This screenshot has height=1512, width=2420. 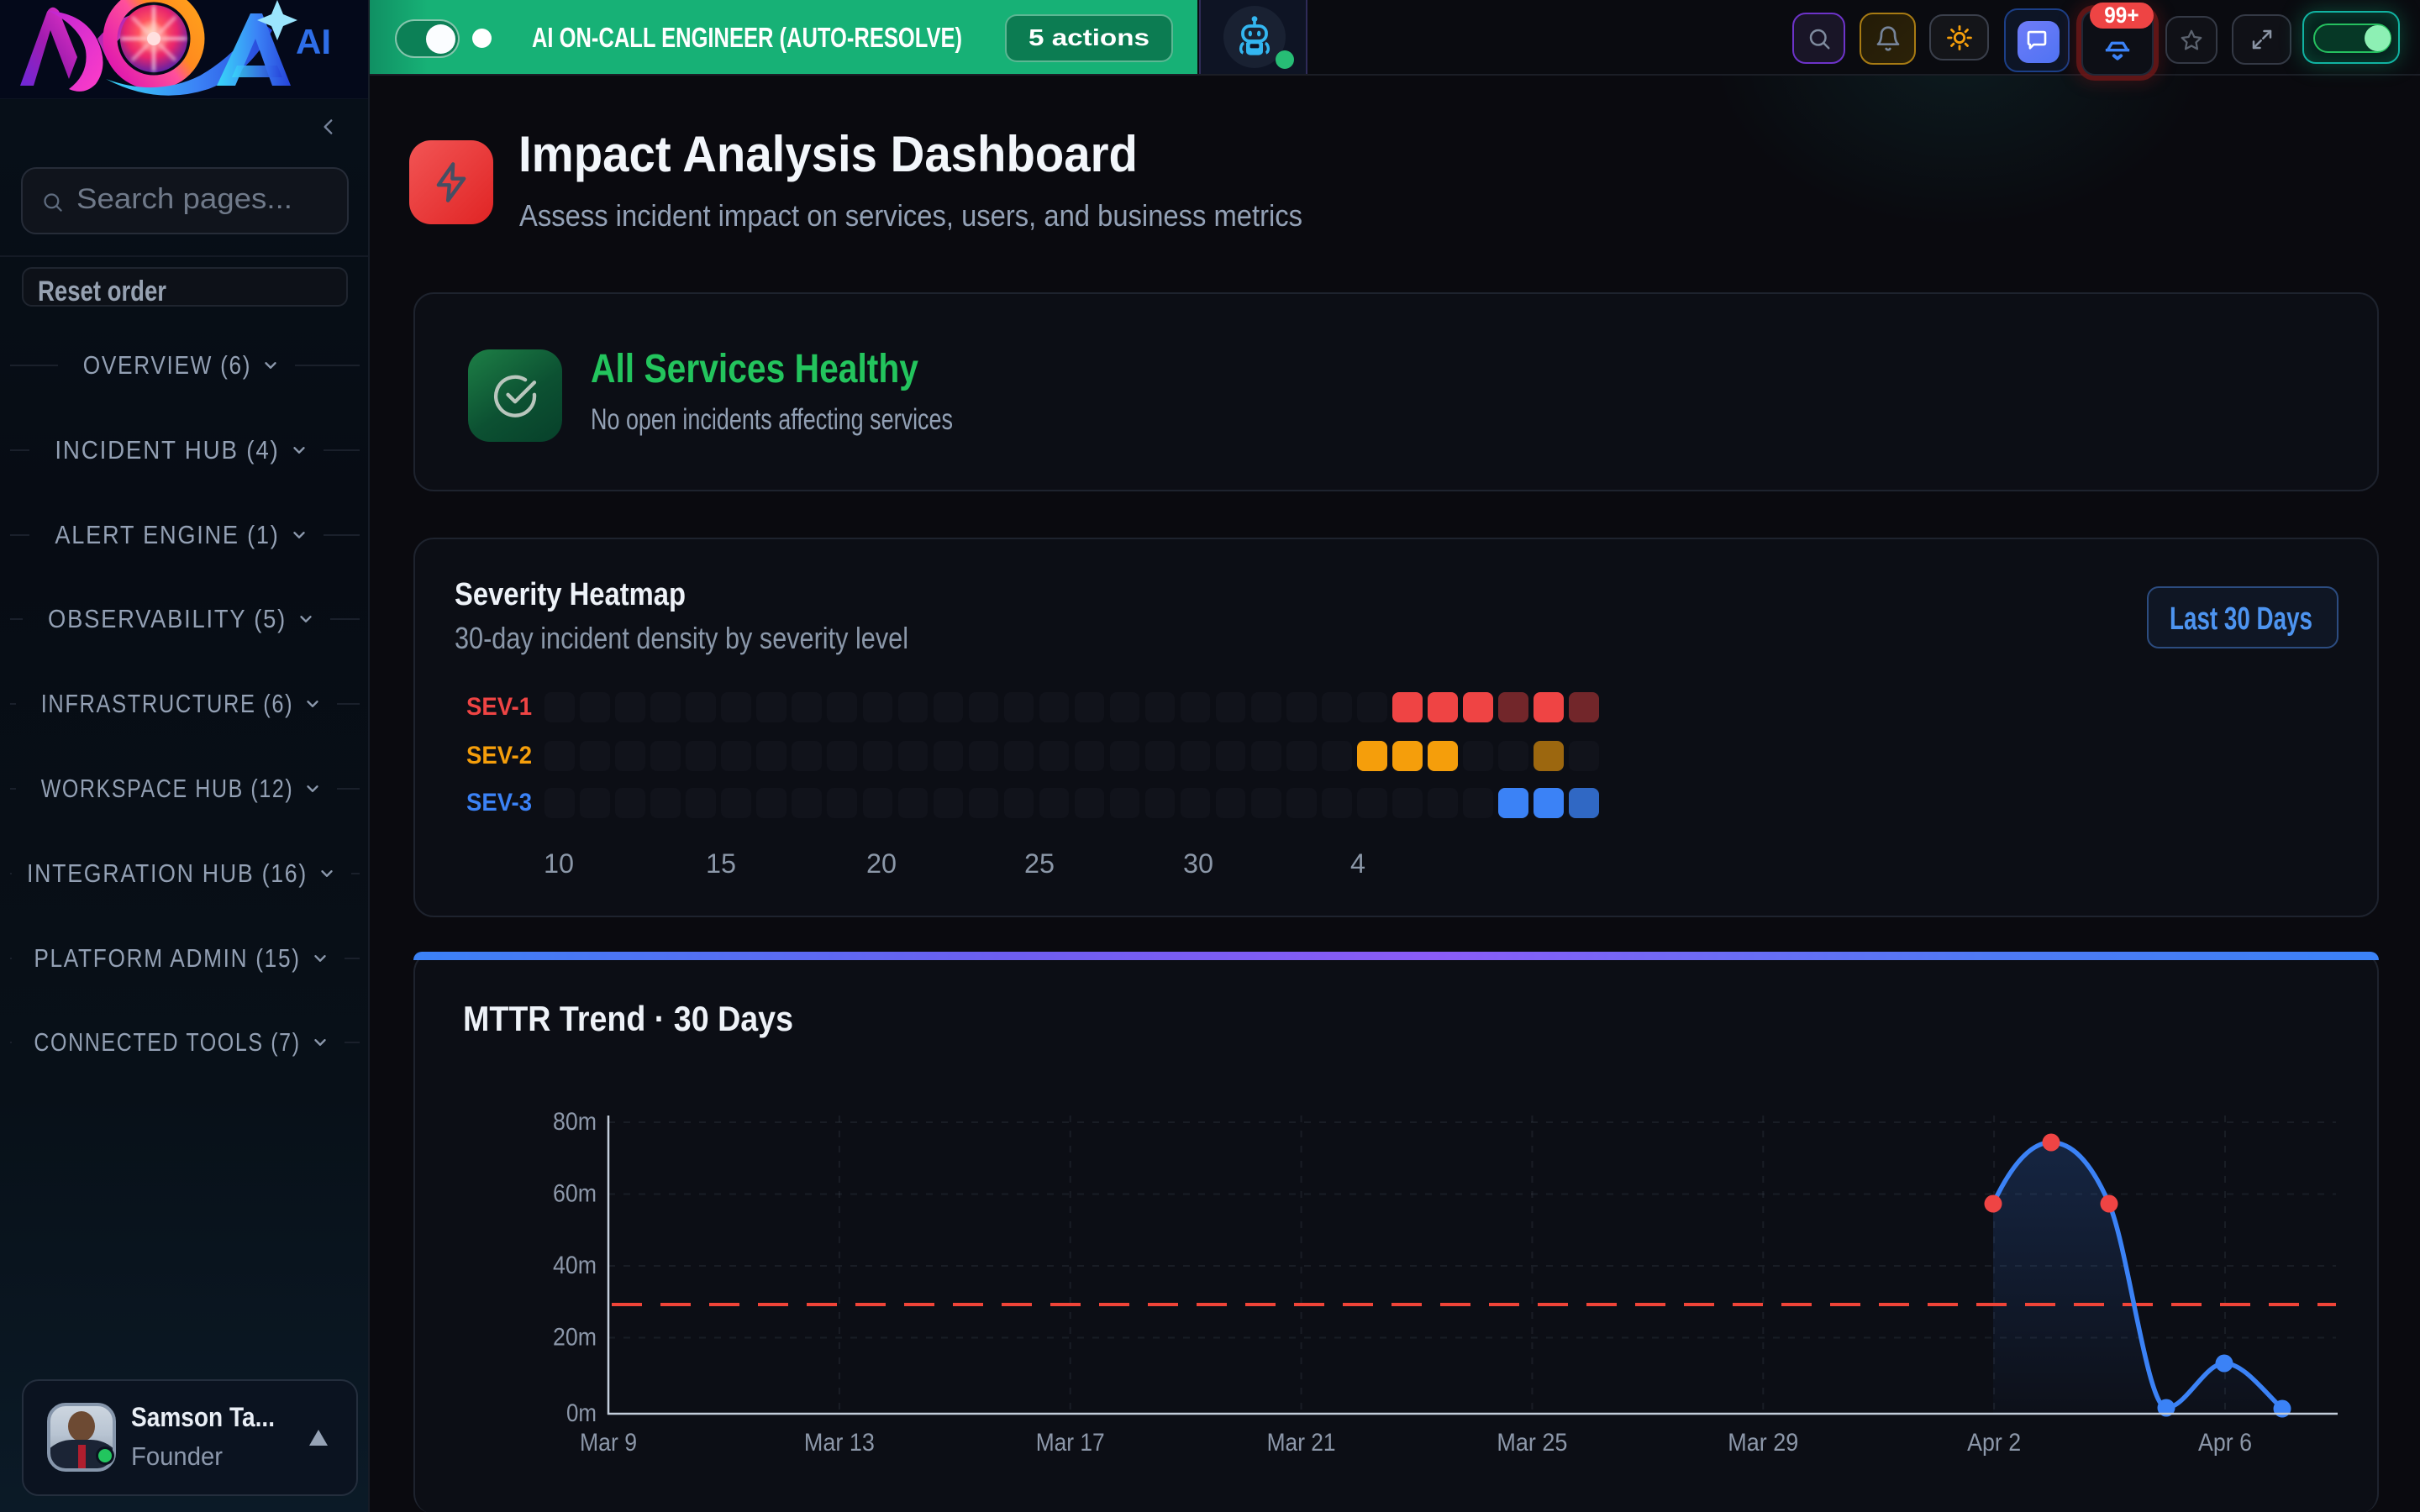 What do you see at coordinates (582, 1413) in the screenshot?
I see `svg-text: 0m` at bounding box center [582, 1413].